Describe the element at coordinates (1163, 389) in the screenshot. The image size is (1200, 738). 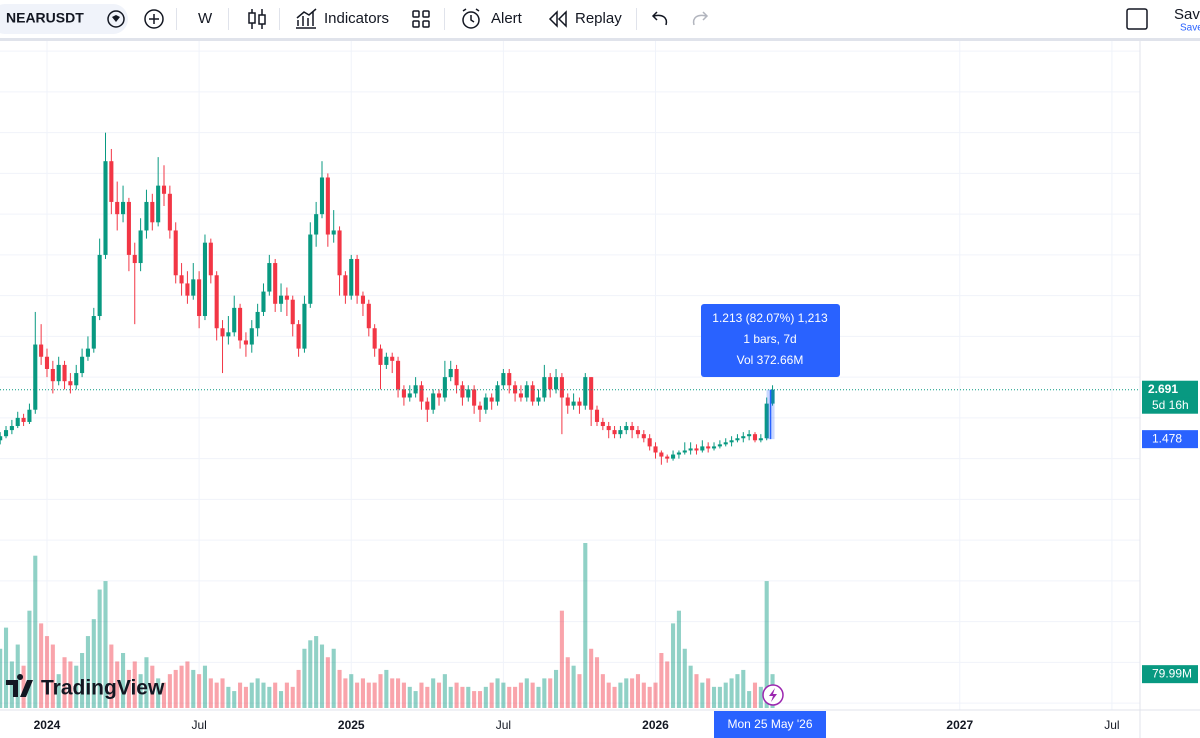
I see `last-price-label: 2.691` at that location.